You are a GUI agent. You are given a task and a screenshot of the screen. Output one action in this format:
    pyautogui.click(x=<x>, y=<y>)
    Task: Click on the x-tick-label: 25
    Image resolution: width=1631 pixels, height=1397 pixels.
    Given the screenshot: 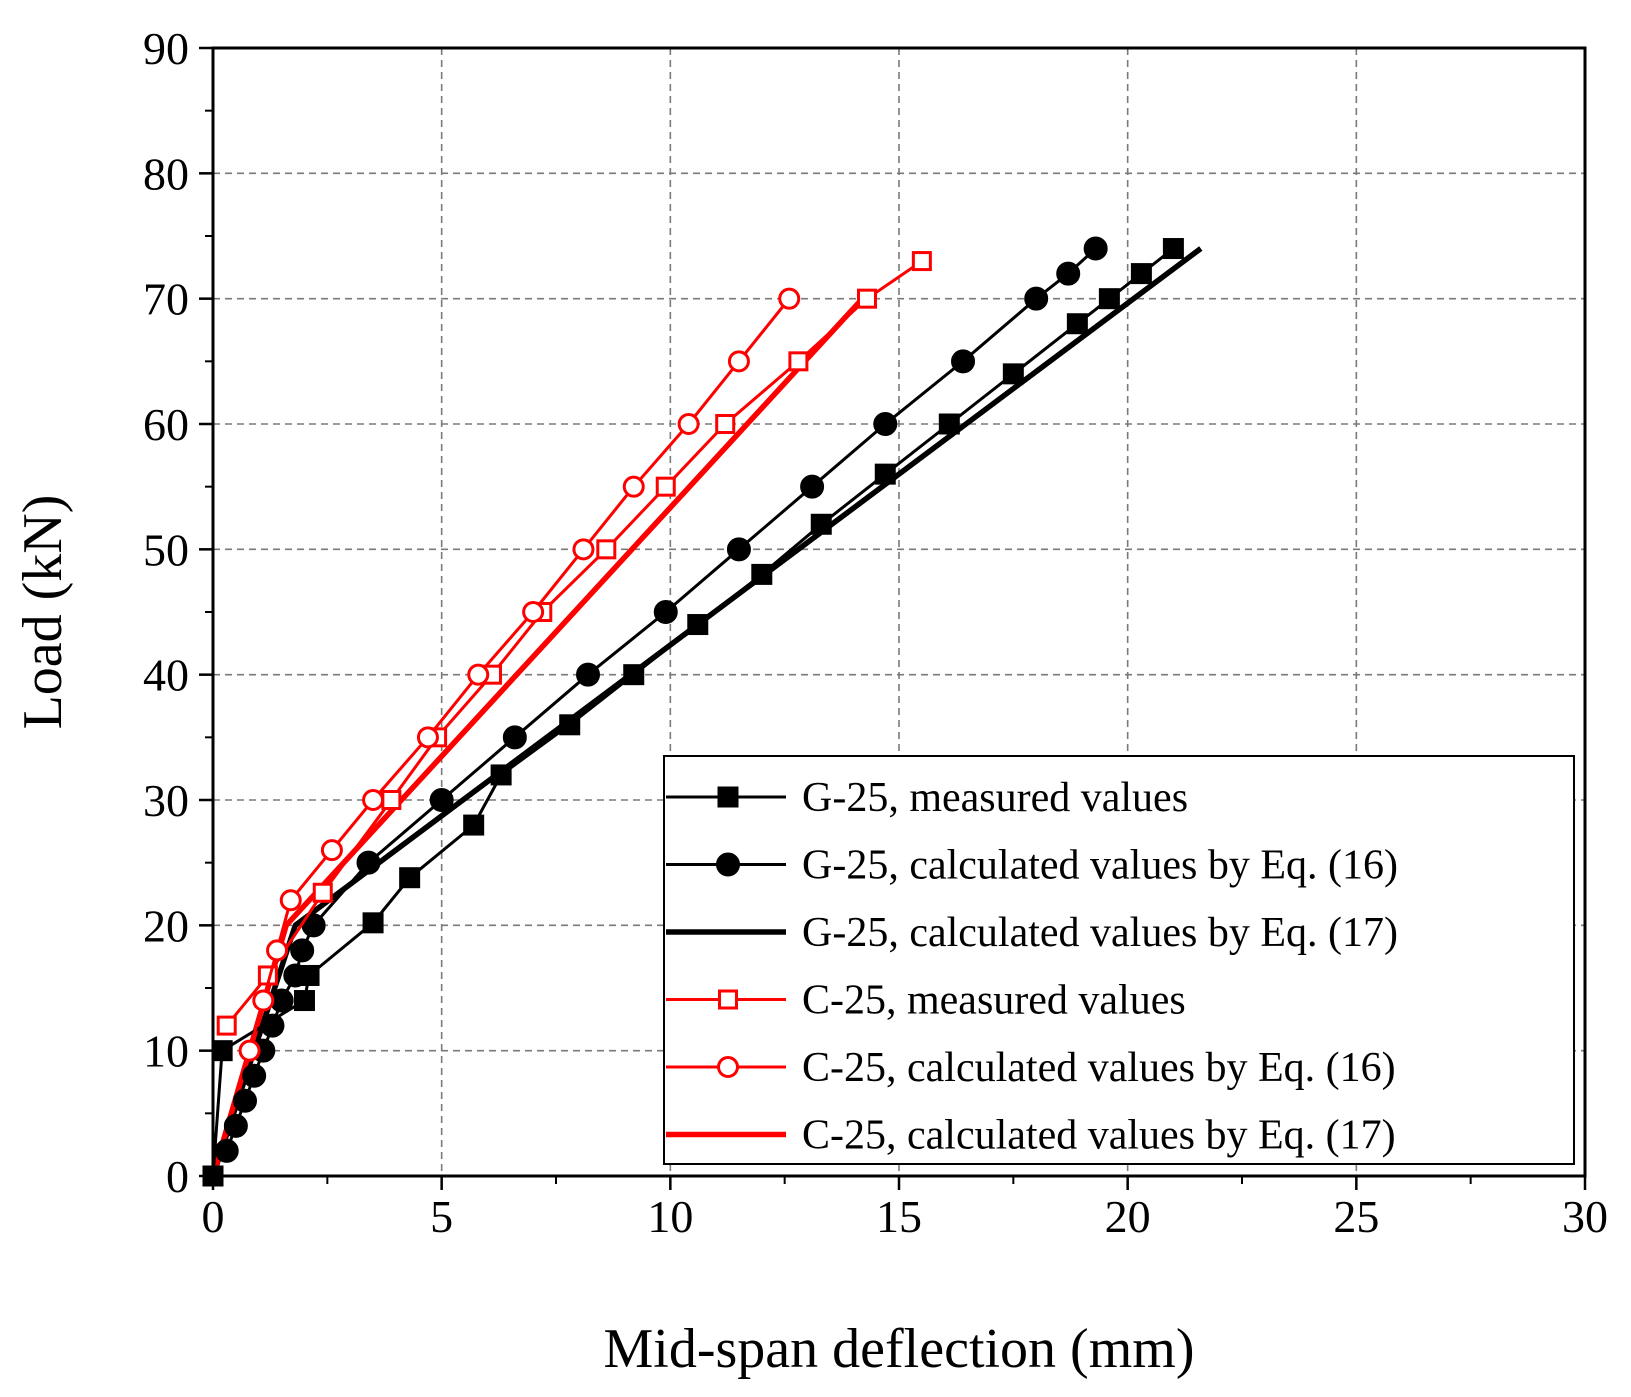 What is the action you would take?
    pyautogui.click(x=1356, y=1216)
    